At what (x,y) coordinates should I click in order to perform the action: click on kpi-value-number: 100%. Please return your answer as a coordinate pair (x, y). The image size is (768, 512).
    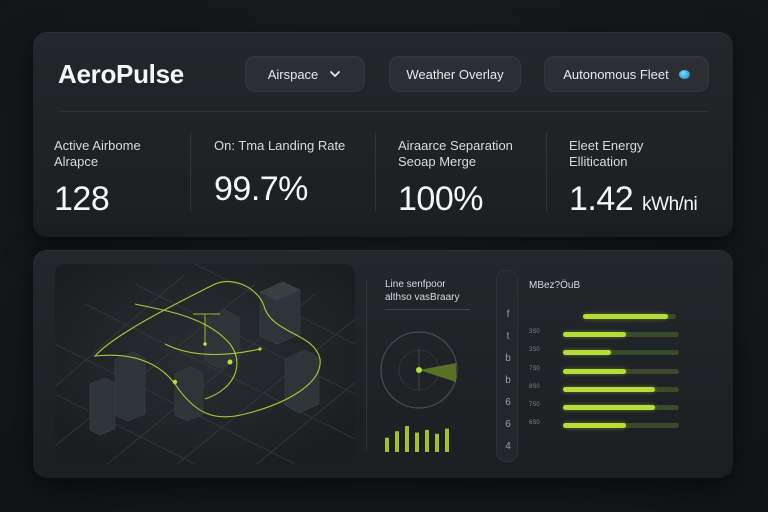
    Looking at the image, I should click on (440, 199).